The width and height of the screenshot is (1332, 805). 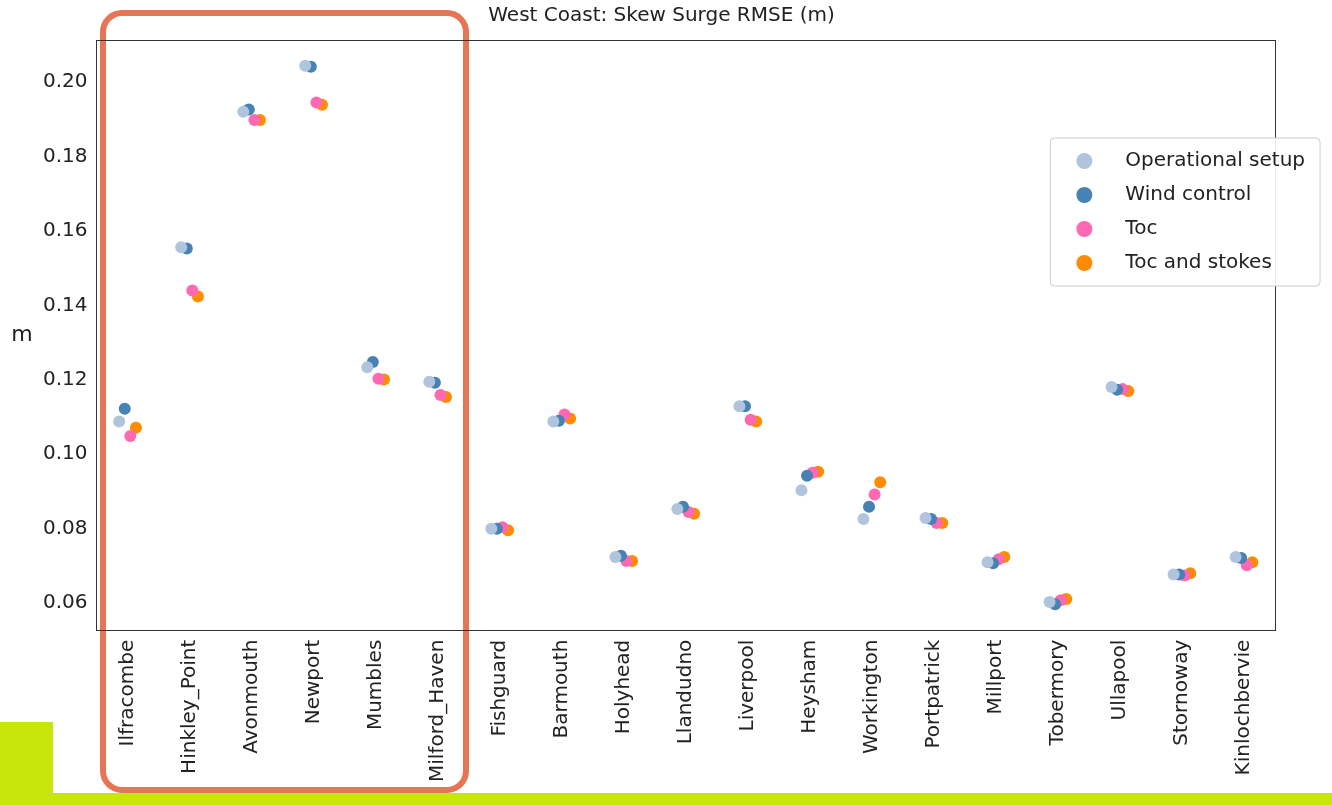 What do you see at coordinates (65, 601) in the screenshot?
I see `y-tick-label: 0.06` at bounding box center [65, 601].